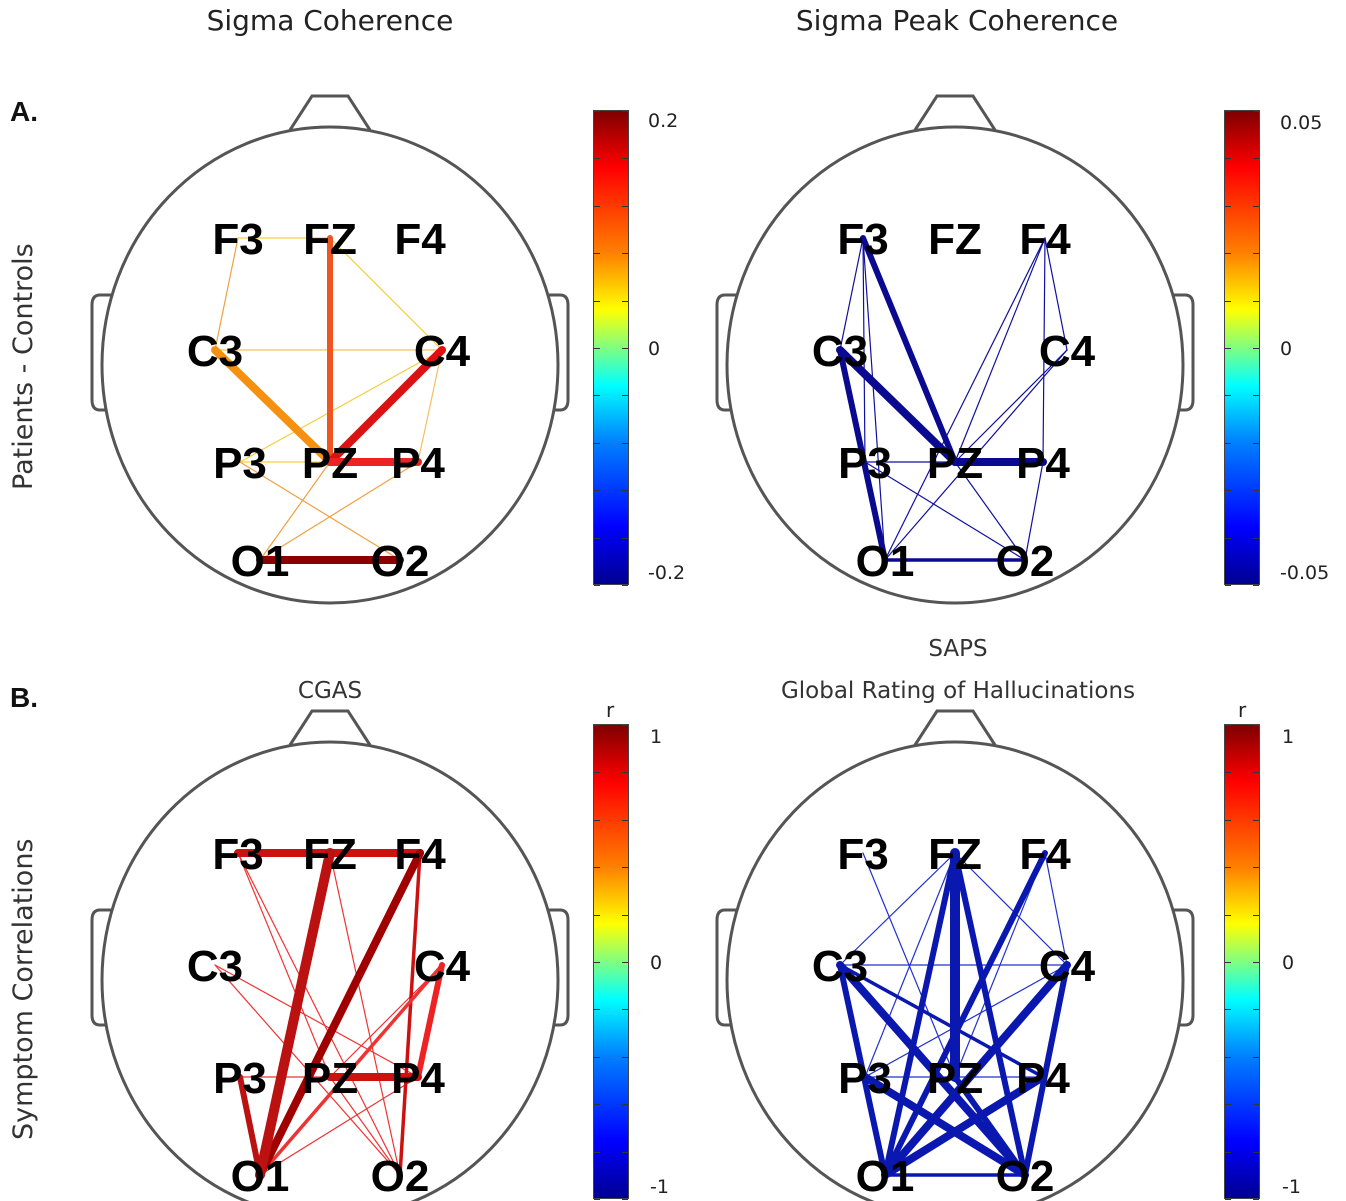 The image size is (1346, 1201). Describe the element at coordinates (897, 406) in the screenshot. I see `edge-c3-pz` at that location.